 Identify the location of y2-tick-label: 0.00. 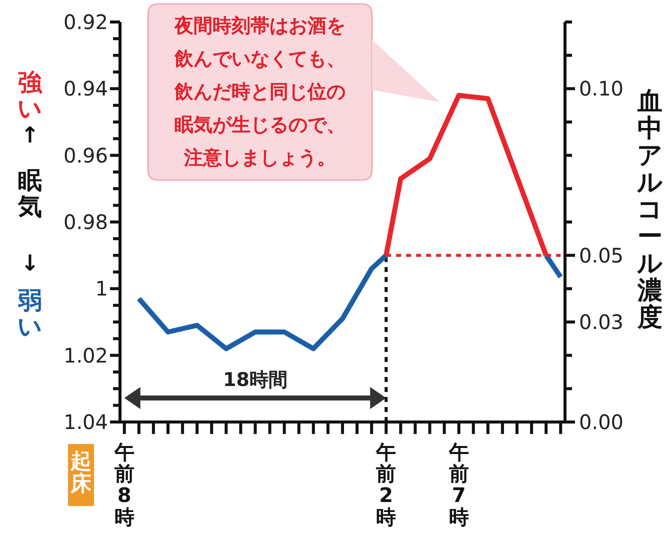
(601, 422).